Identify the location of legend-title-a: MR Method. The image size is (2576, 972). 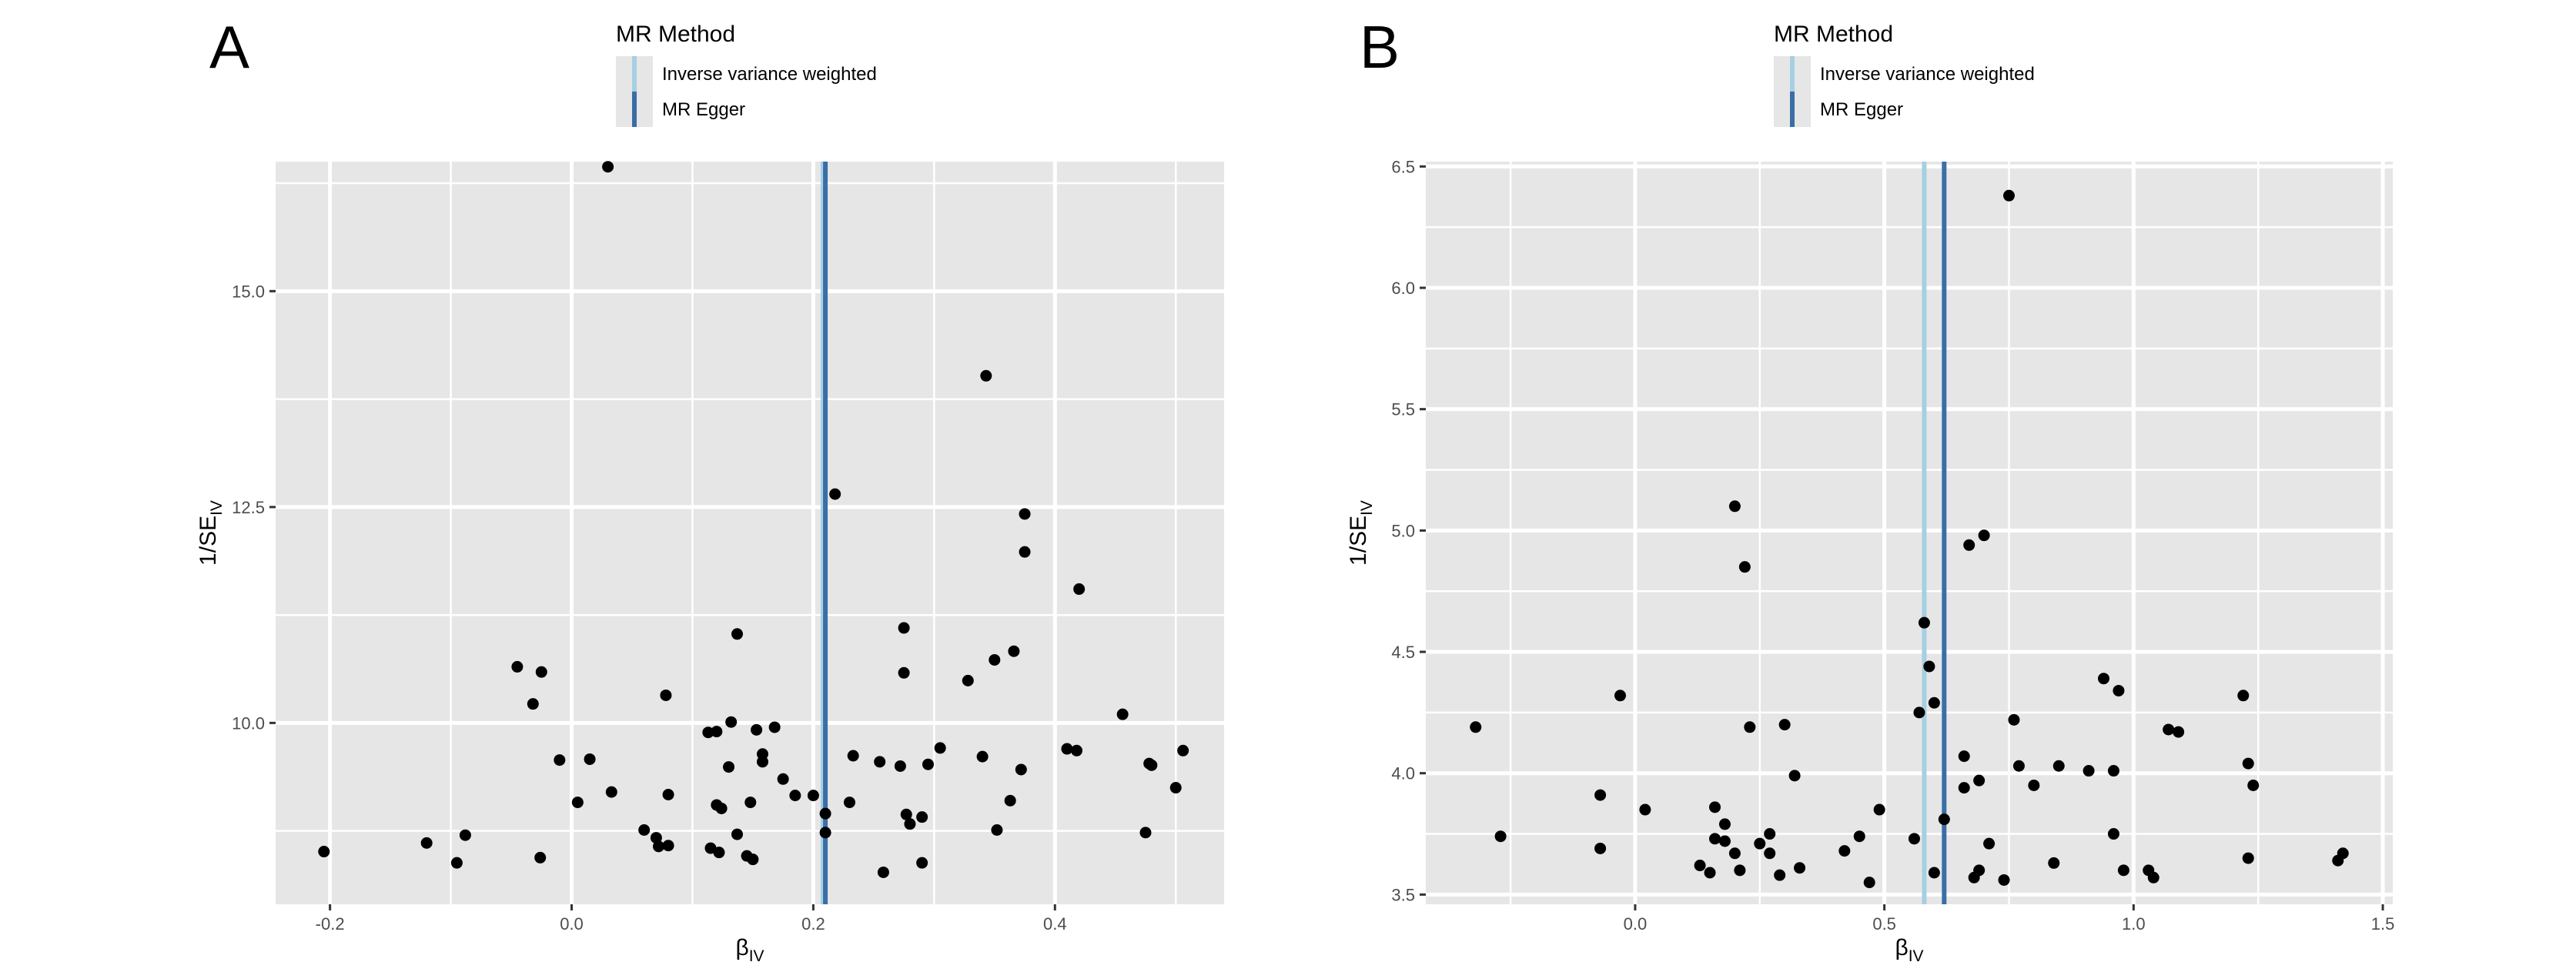
(675, 34).